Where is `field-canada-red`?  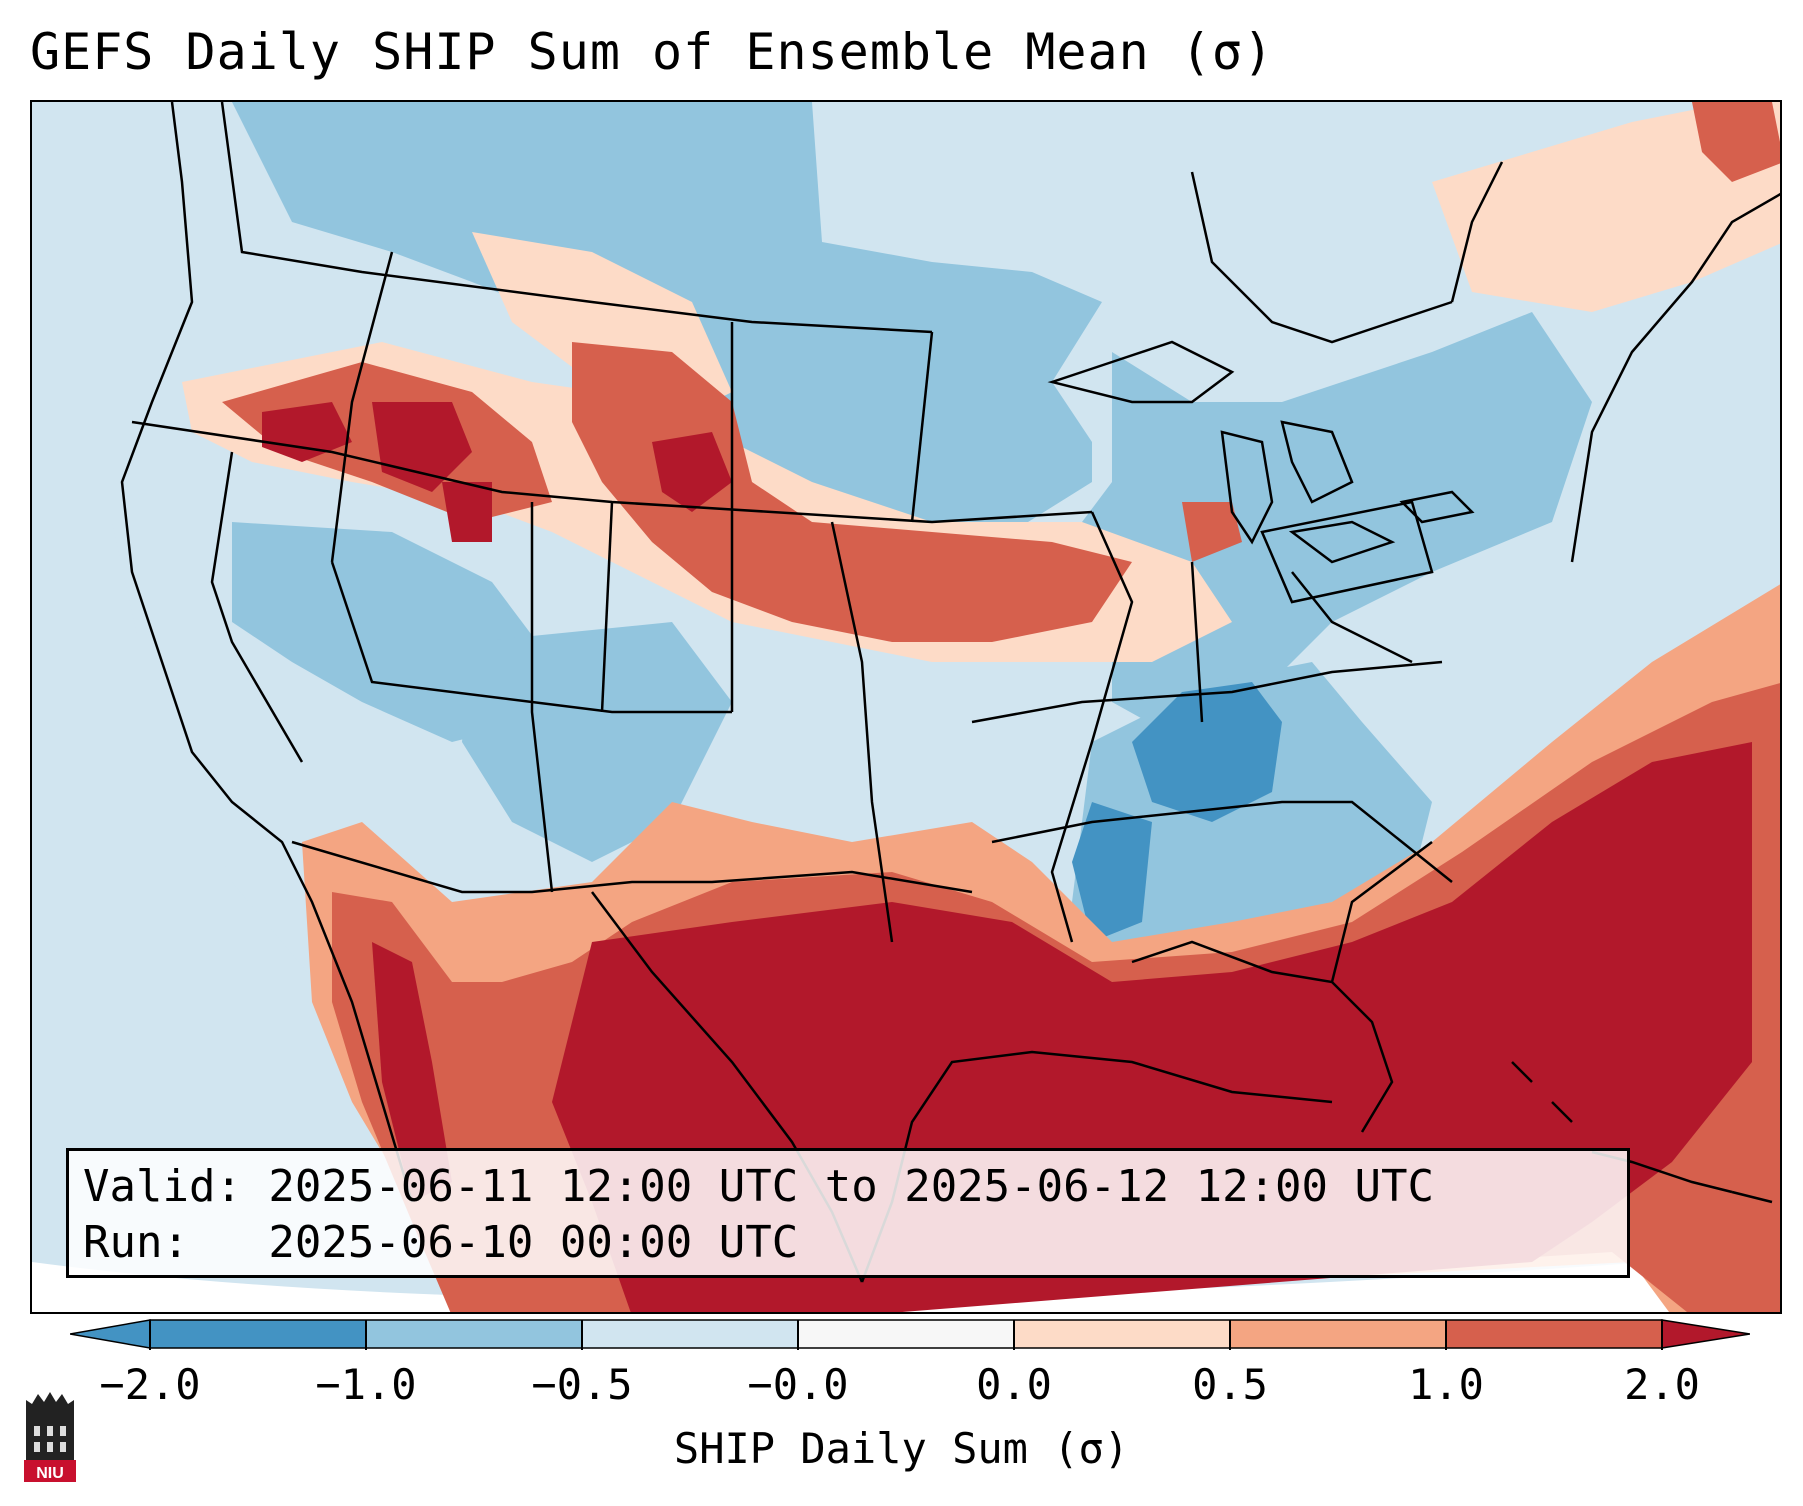 field-canada-red is located at coordinates (1736, 142).